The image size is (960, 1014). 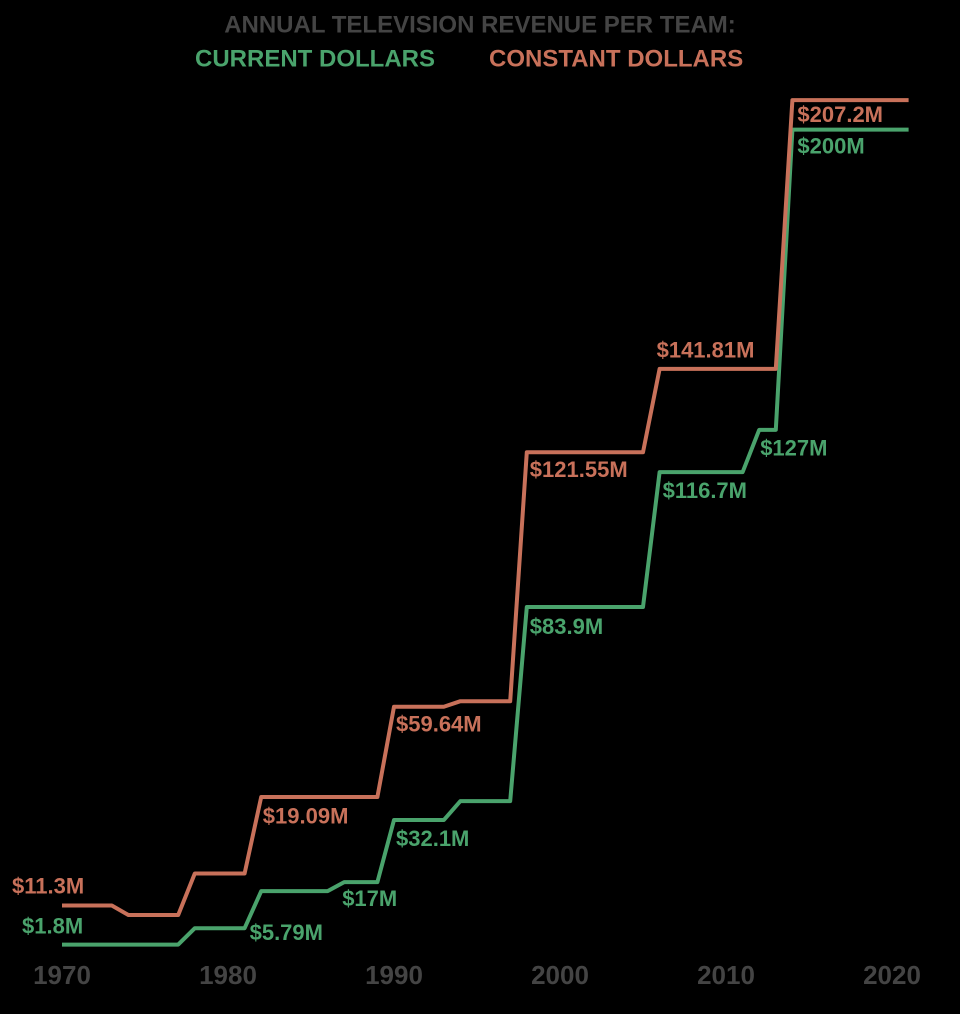 What do you see at coordinates (439, 724) in the screenshot?
I see `data-label: $59.64M` at bounding box center [439, 724].